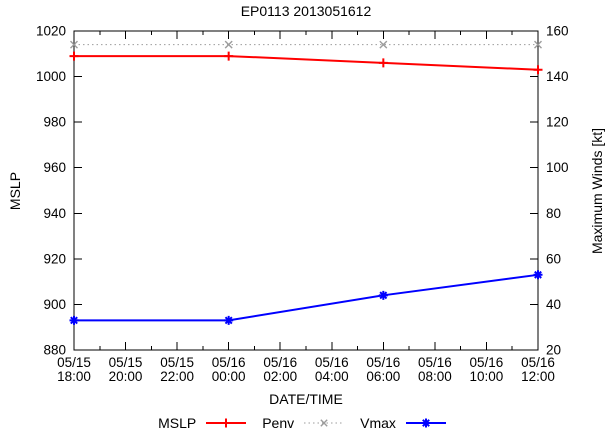 The image size is (606, 432). I want to click on series-line-mslp, so click(306, 63).